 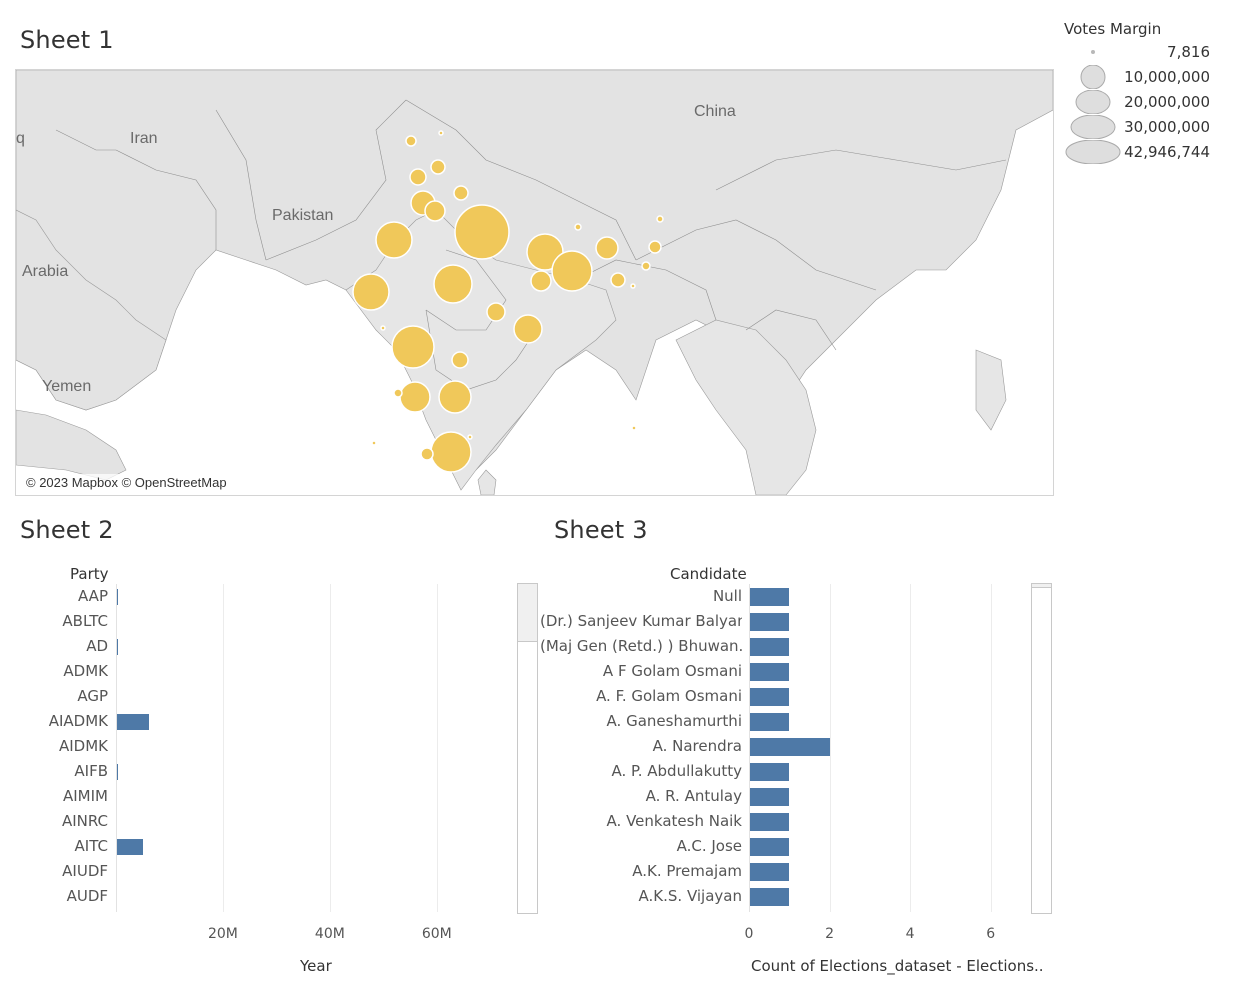 I want to click on sheet2-title: Sheet 2, so click(x=67, y=530).